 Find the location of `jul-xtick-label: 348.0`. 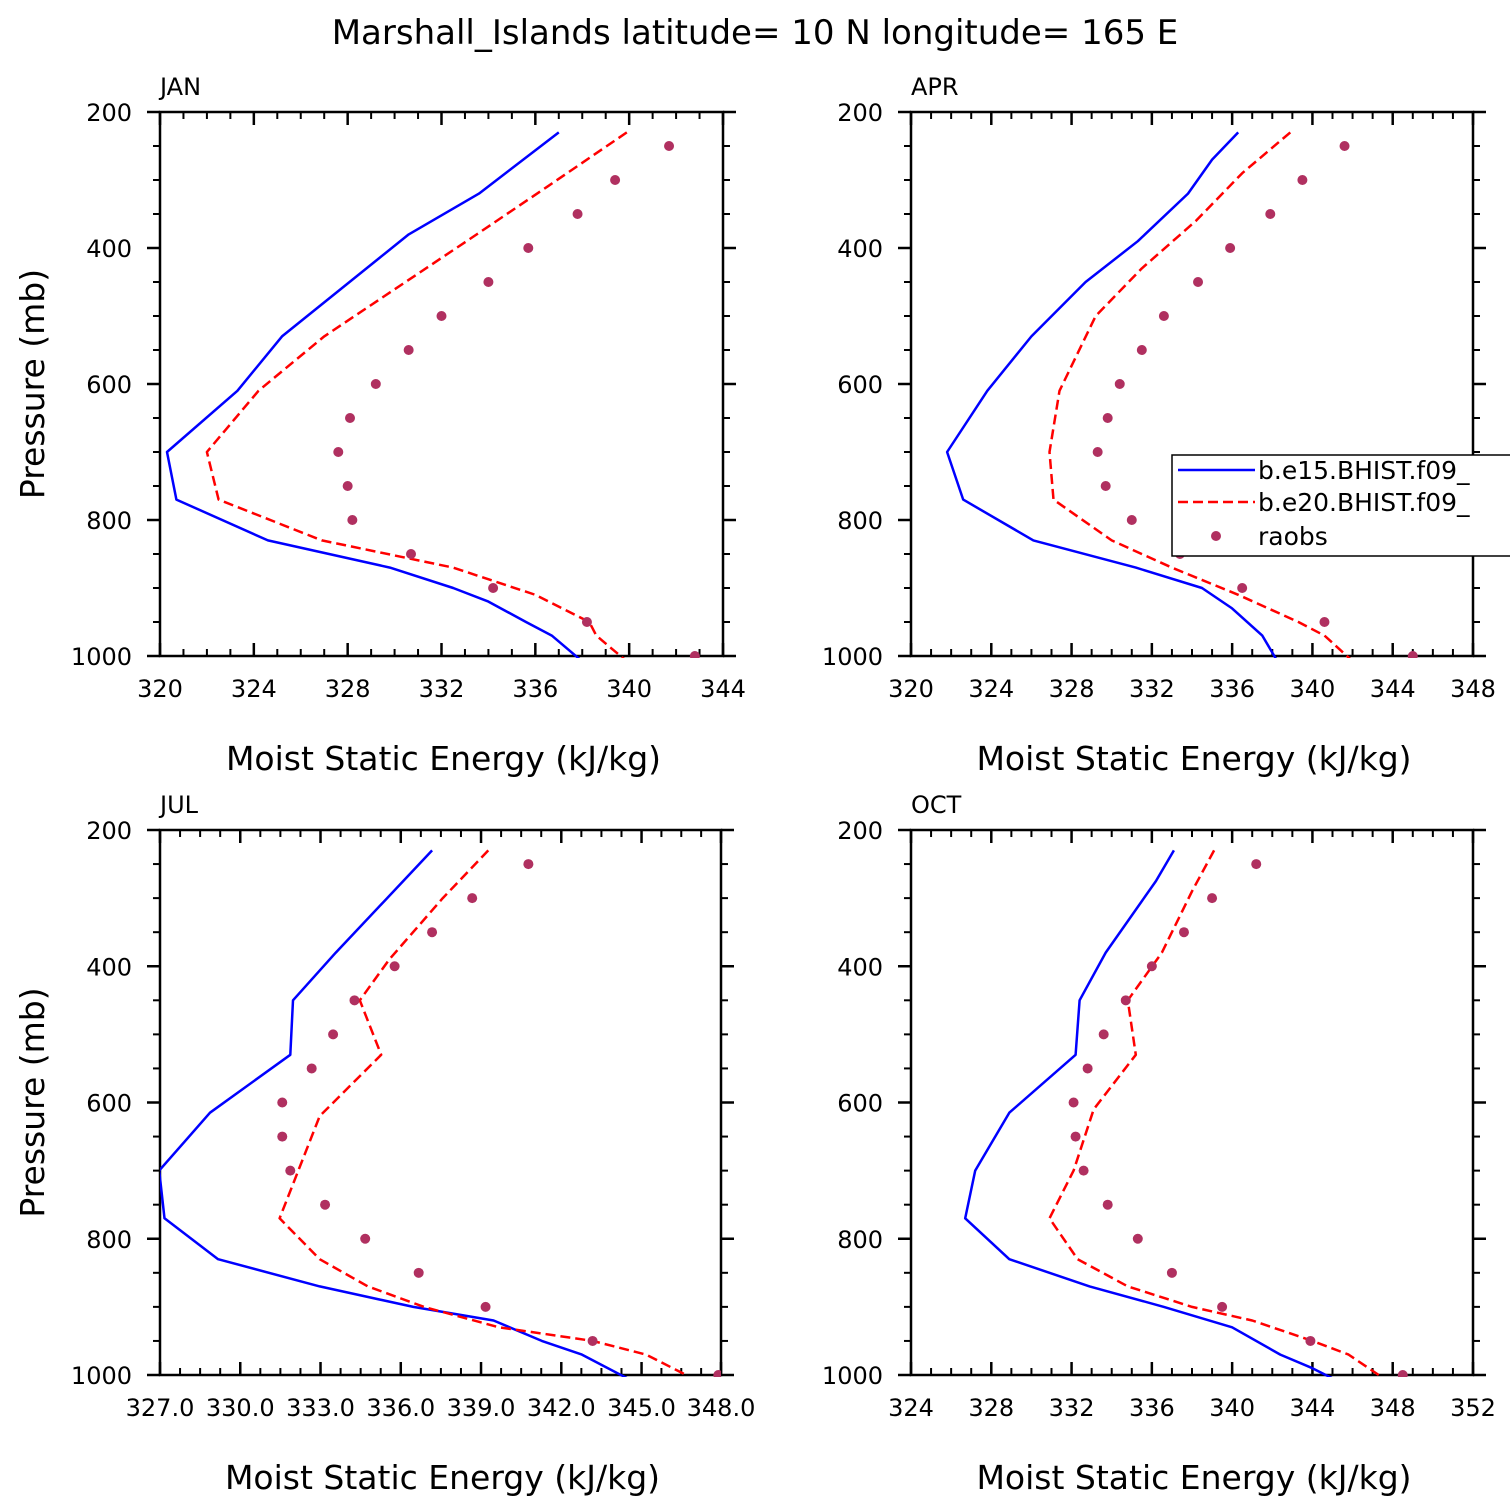

jul-xtick-label: 348.0 is located at coordinates (721, 1408).